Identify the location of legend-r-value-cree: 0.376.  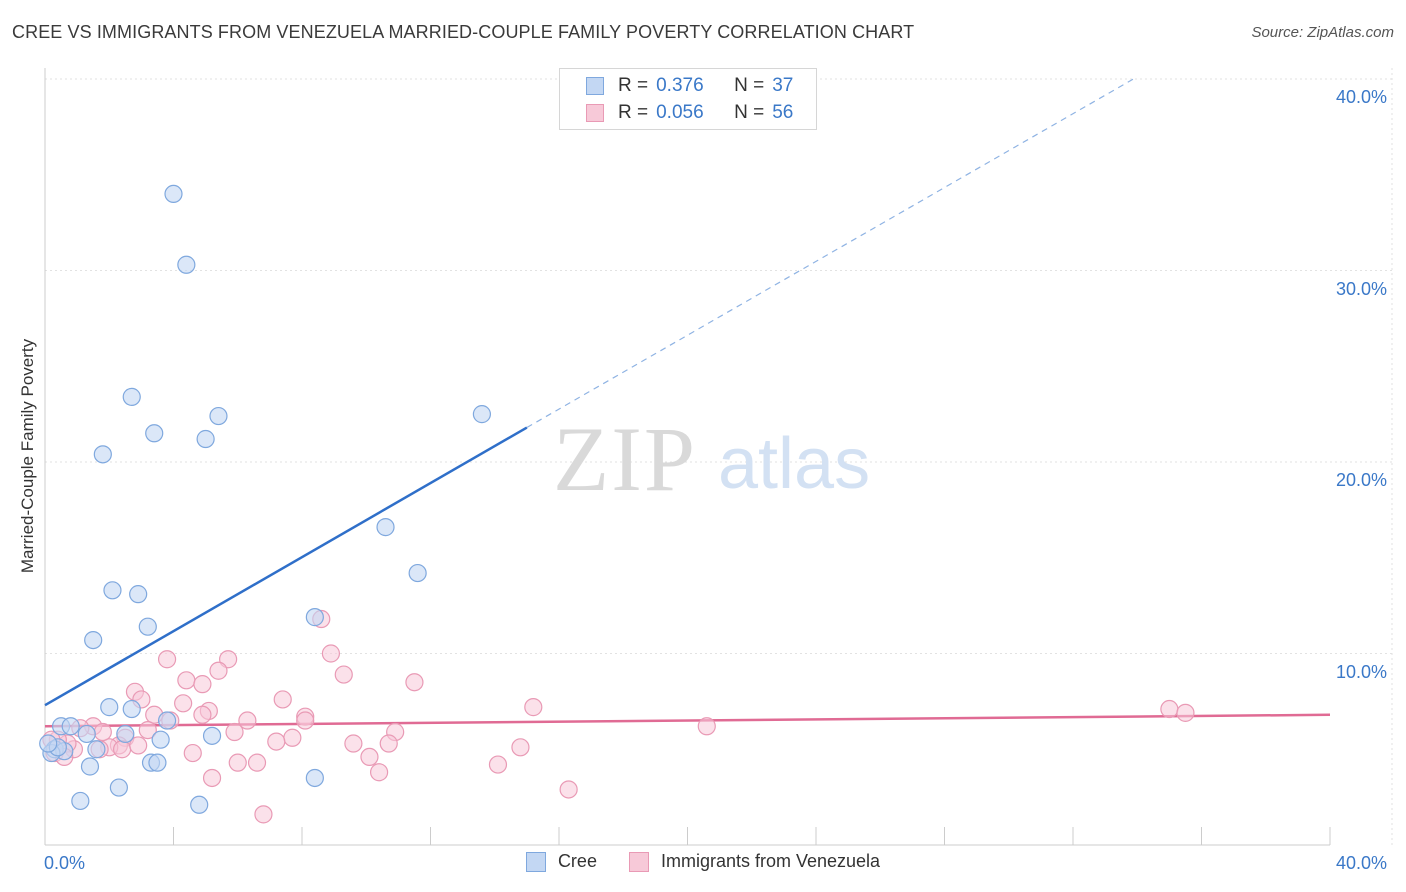
(680, 85).